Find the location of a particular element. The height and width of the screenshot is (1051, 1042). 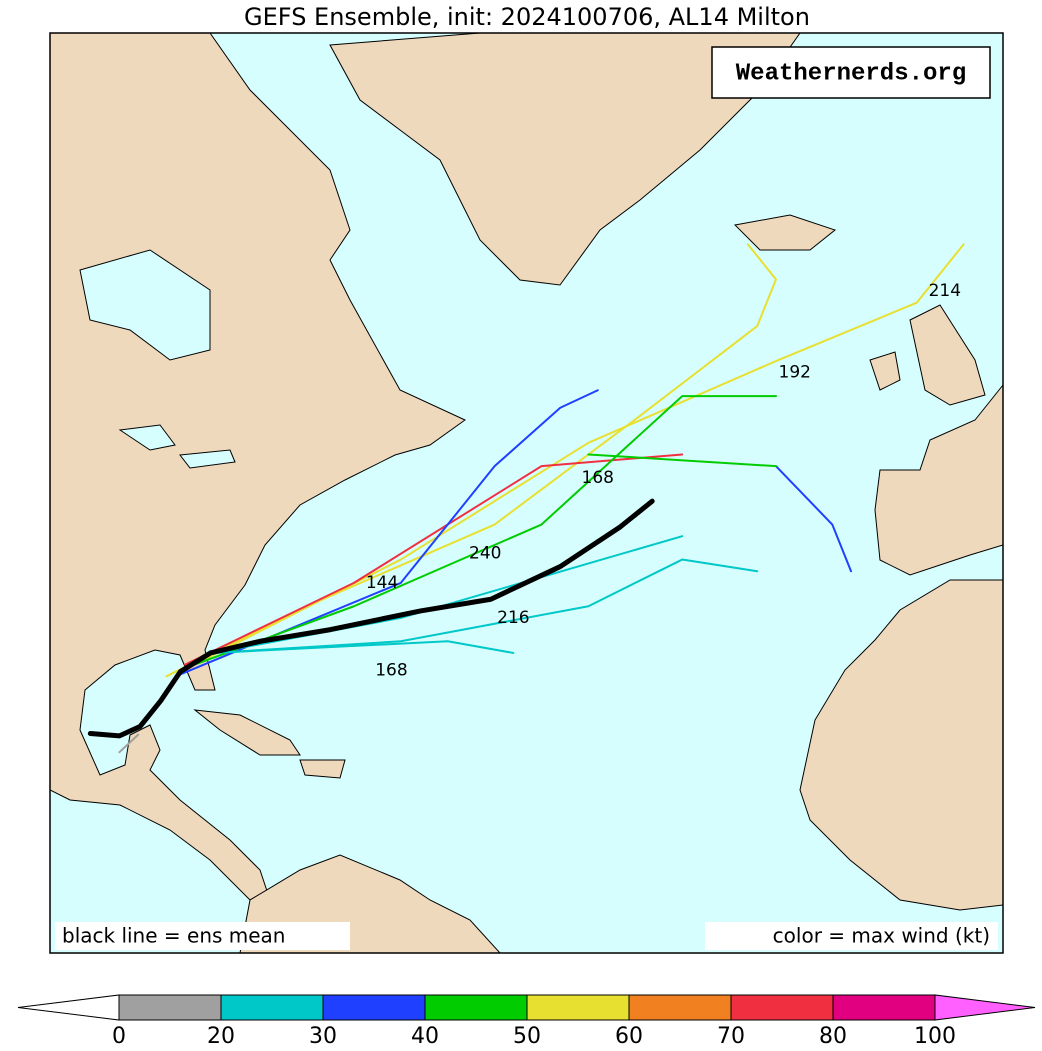

colorbar-label: 0 is located at coordinates (119, 1036).